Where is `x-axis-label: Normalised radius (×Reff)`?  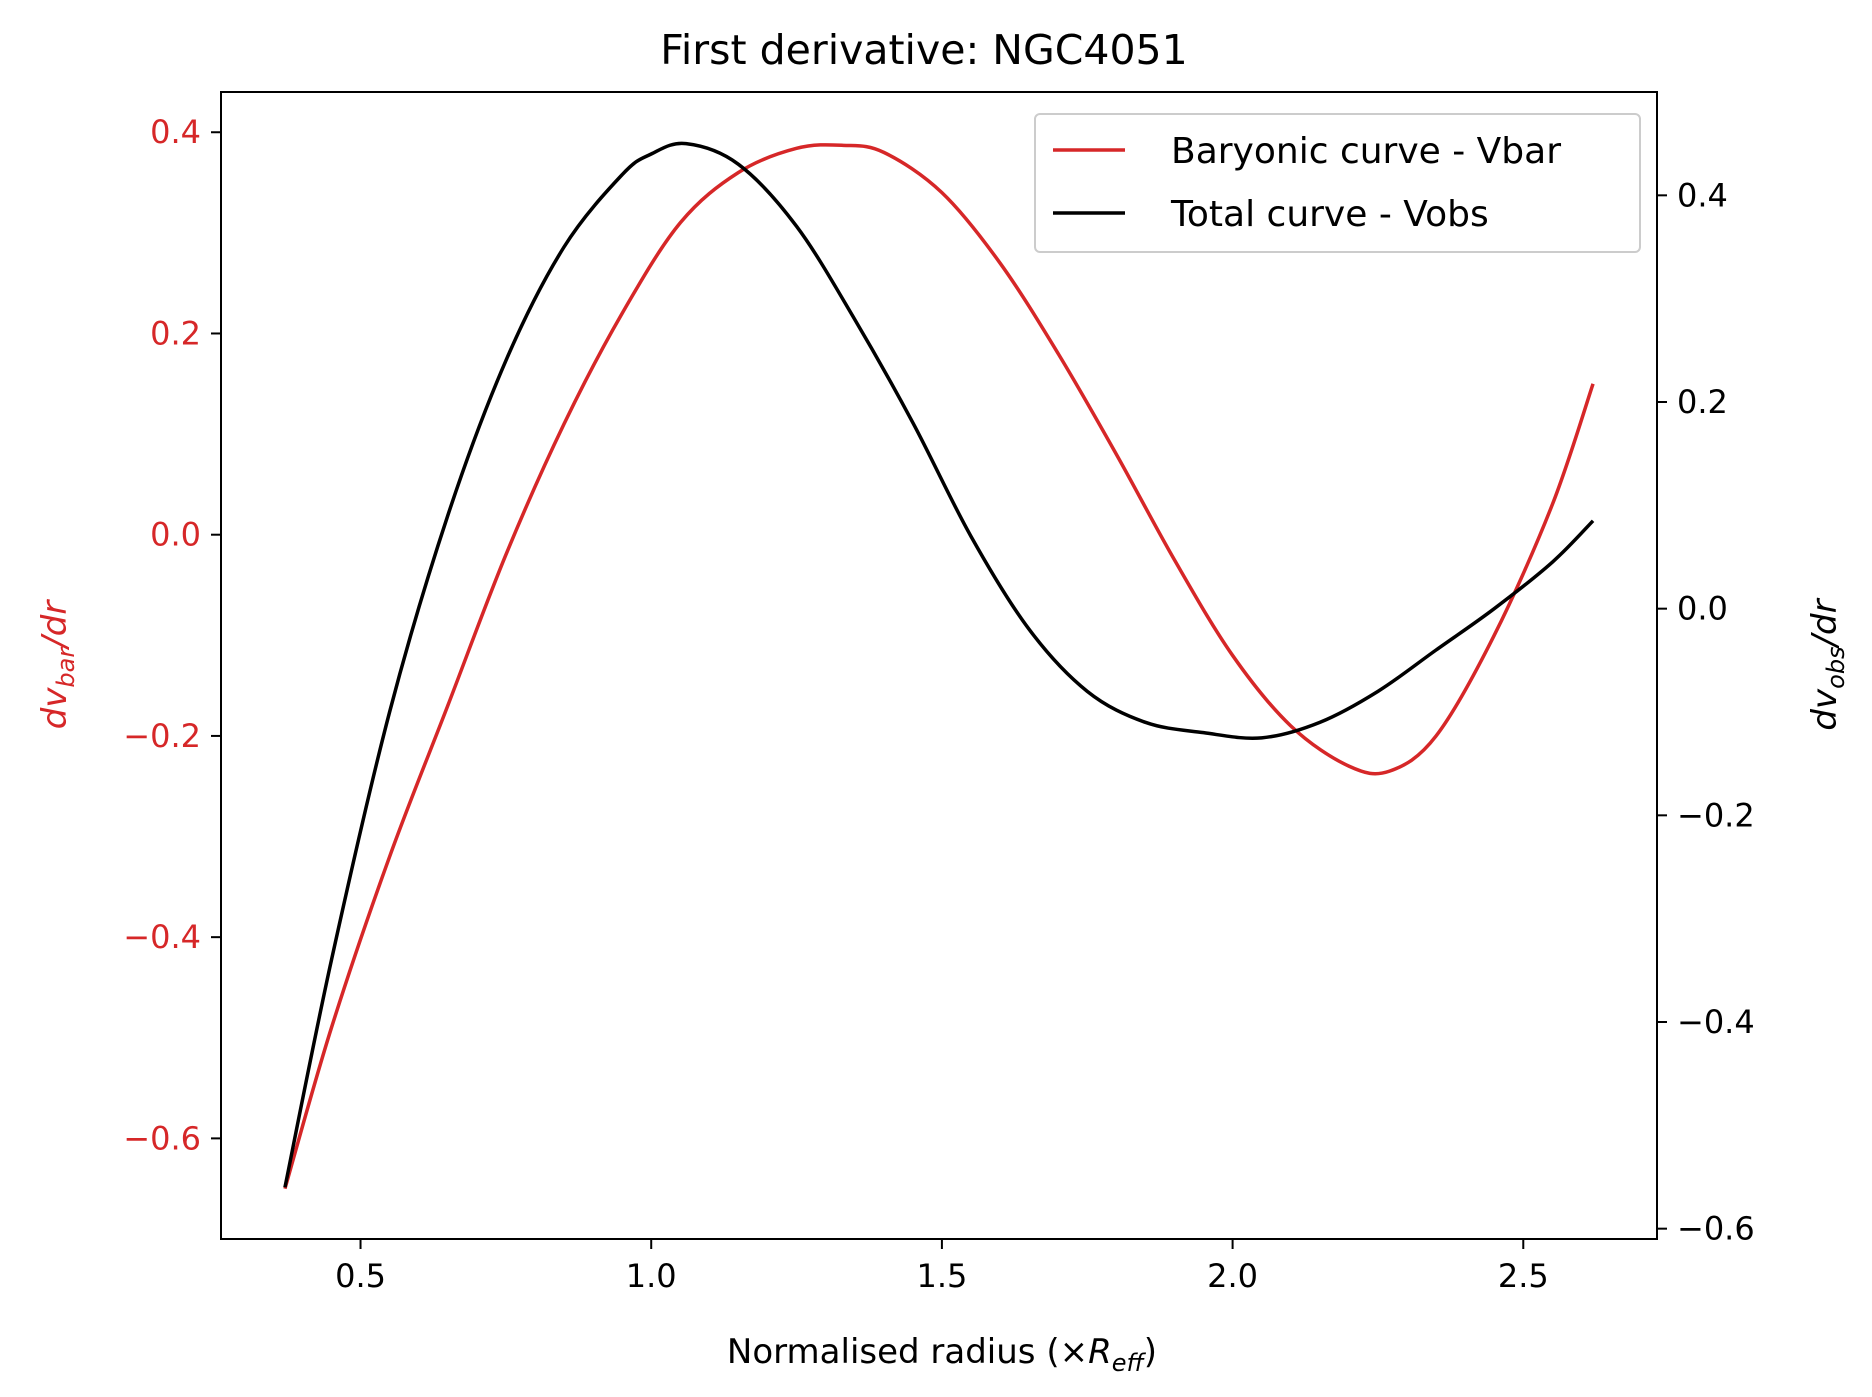
x-axis-label: Normalised radius (×Reff) is located at coordinates (942, 1354).